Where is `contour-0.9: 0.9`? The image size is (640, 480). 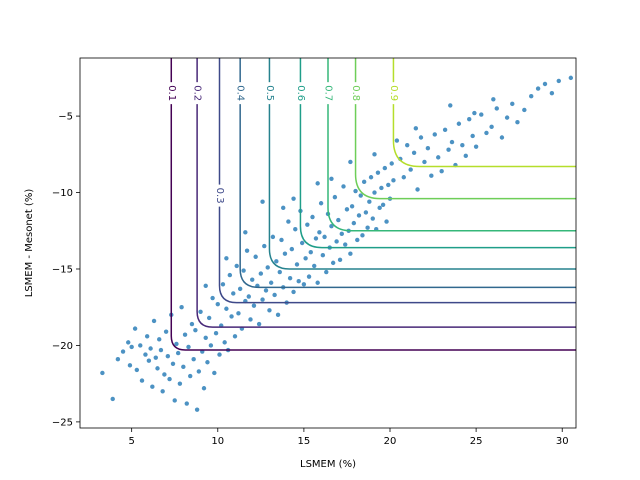
contour-0.9: 0.9 is located at coordinates (482, 113).